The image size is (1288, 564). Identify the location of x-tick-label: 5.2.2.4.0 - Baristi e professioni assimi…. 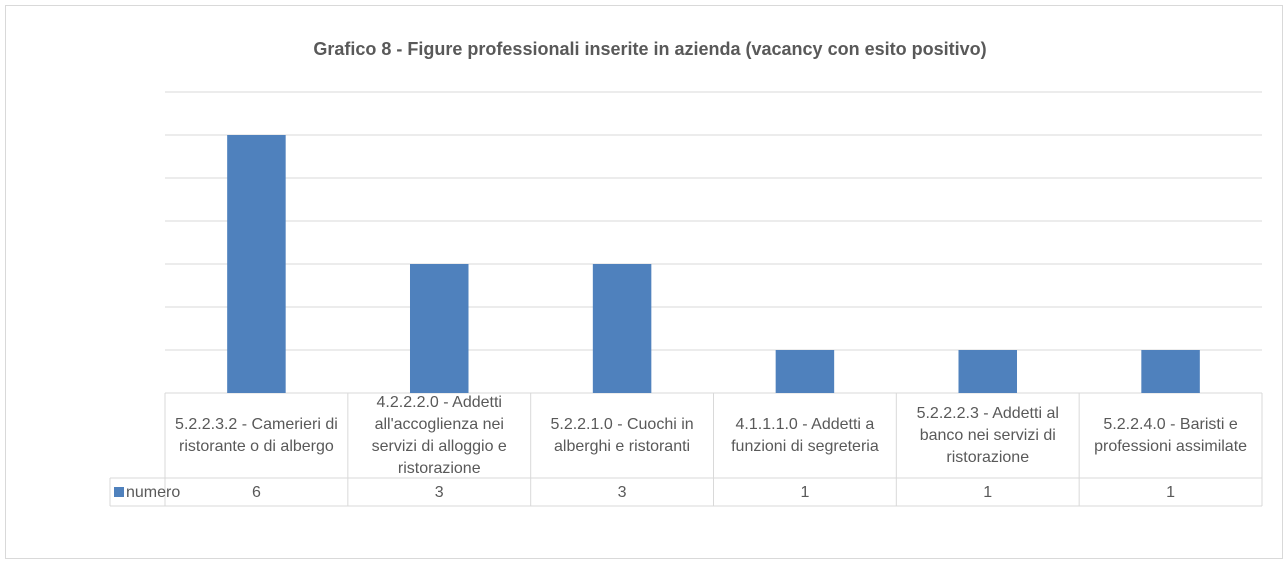
(1171, 435).